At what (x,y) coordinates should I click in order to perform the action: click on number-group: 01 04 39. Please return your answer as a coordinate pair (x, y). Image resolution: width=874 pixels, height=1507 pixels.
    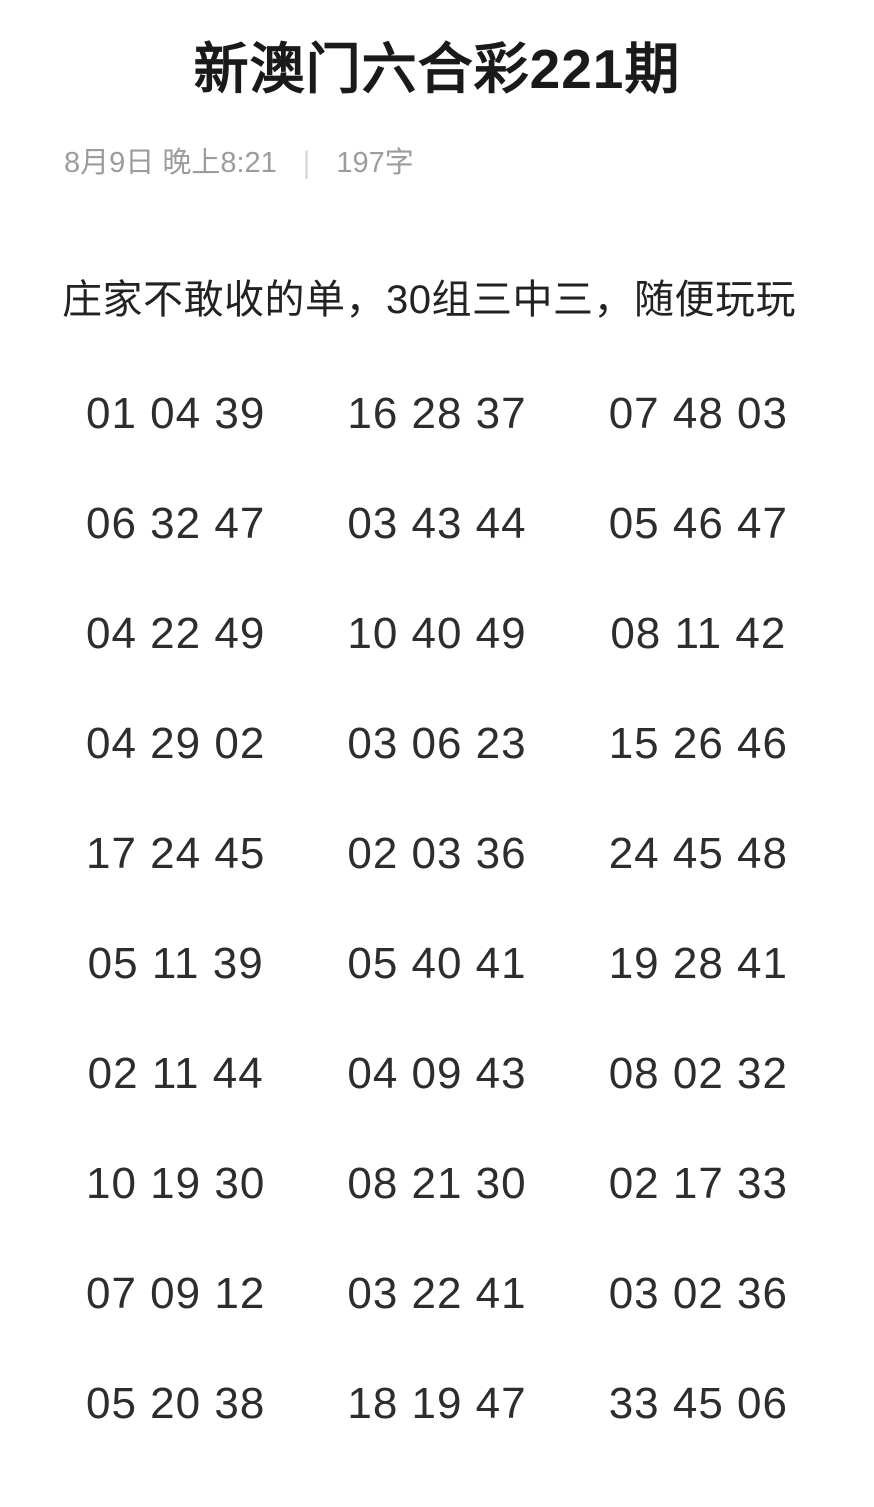
    Looking at the image, I should click on (176, 413).